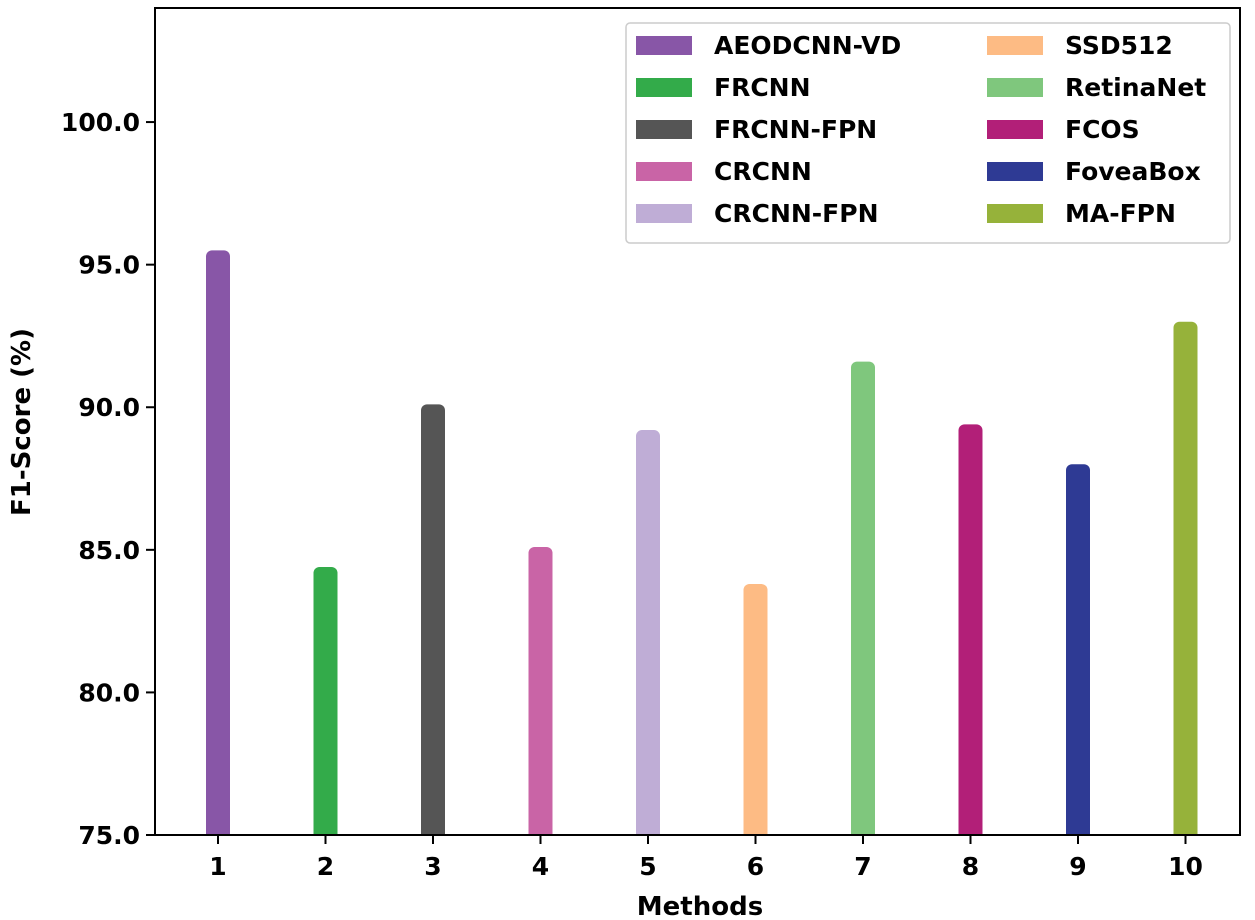  Describe the element at coordinates (540, 866) in the screenshot. I see `x-tick-label: 4` at that location.